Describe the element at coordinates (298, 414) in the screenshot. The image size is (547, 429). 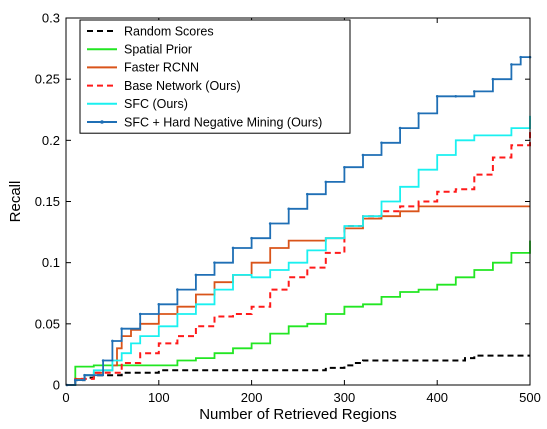
I see `x-axis-label: Number of Retrieved Regions` at that location.